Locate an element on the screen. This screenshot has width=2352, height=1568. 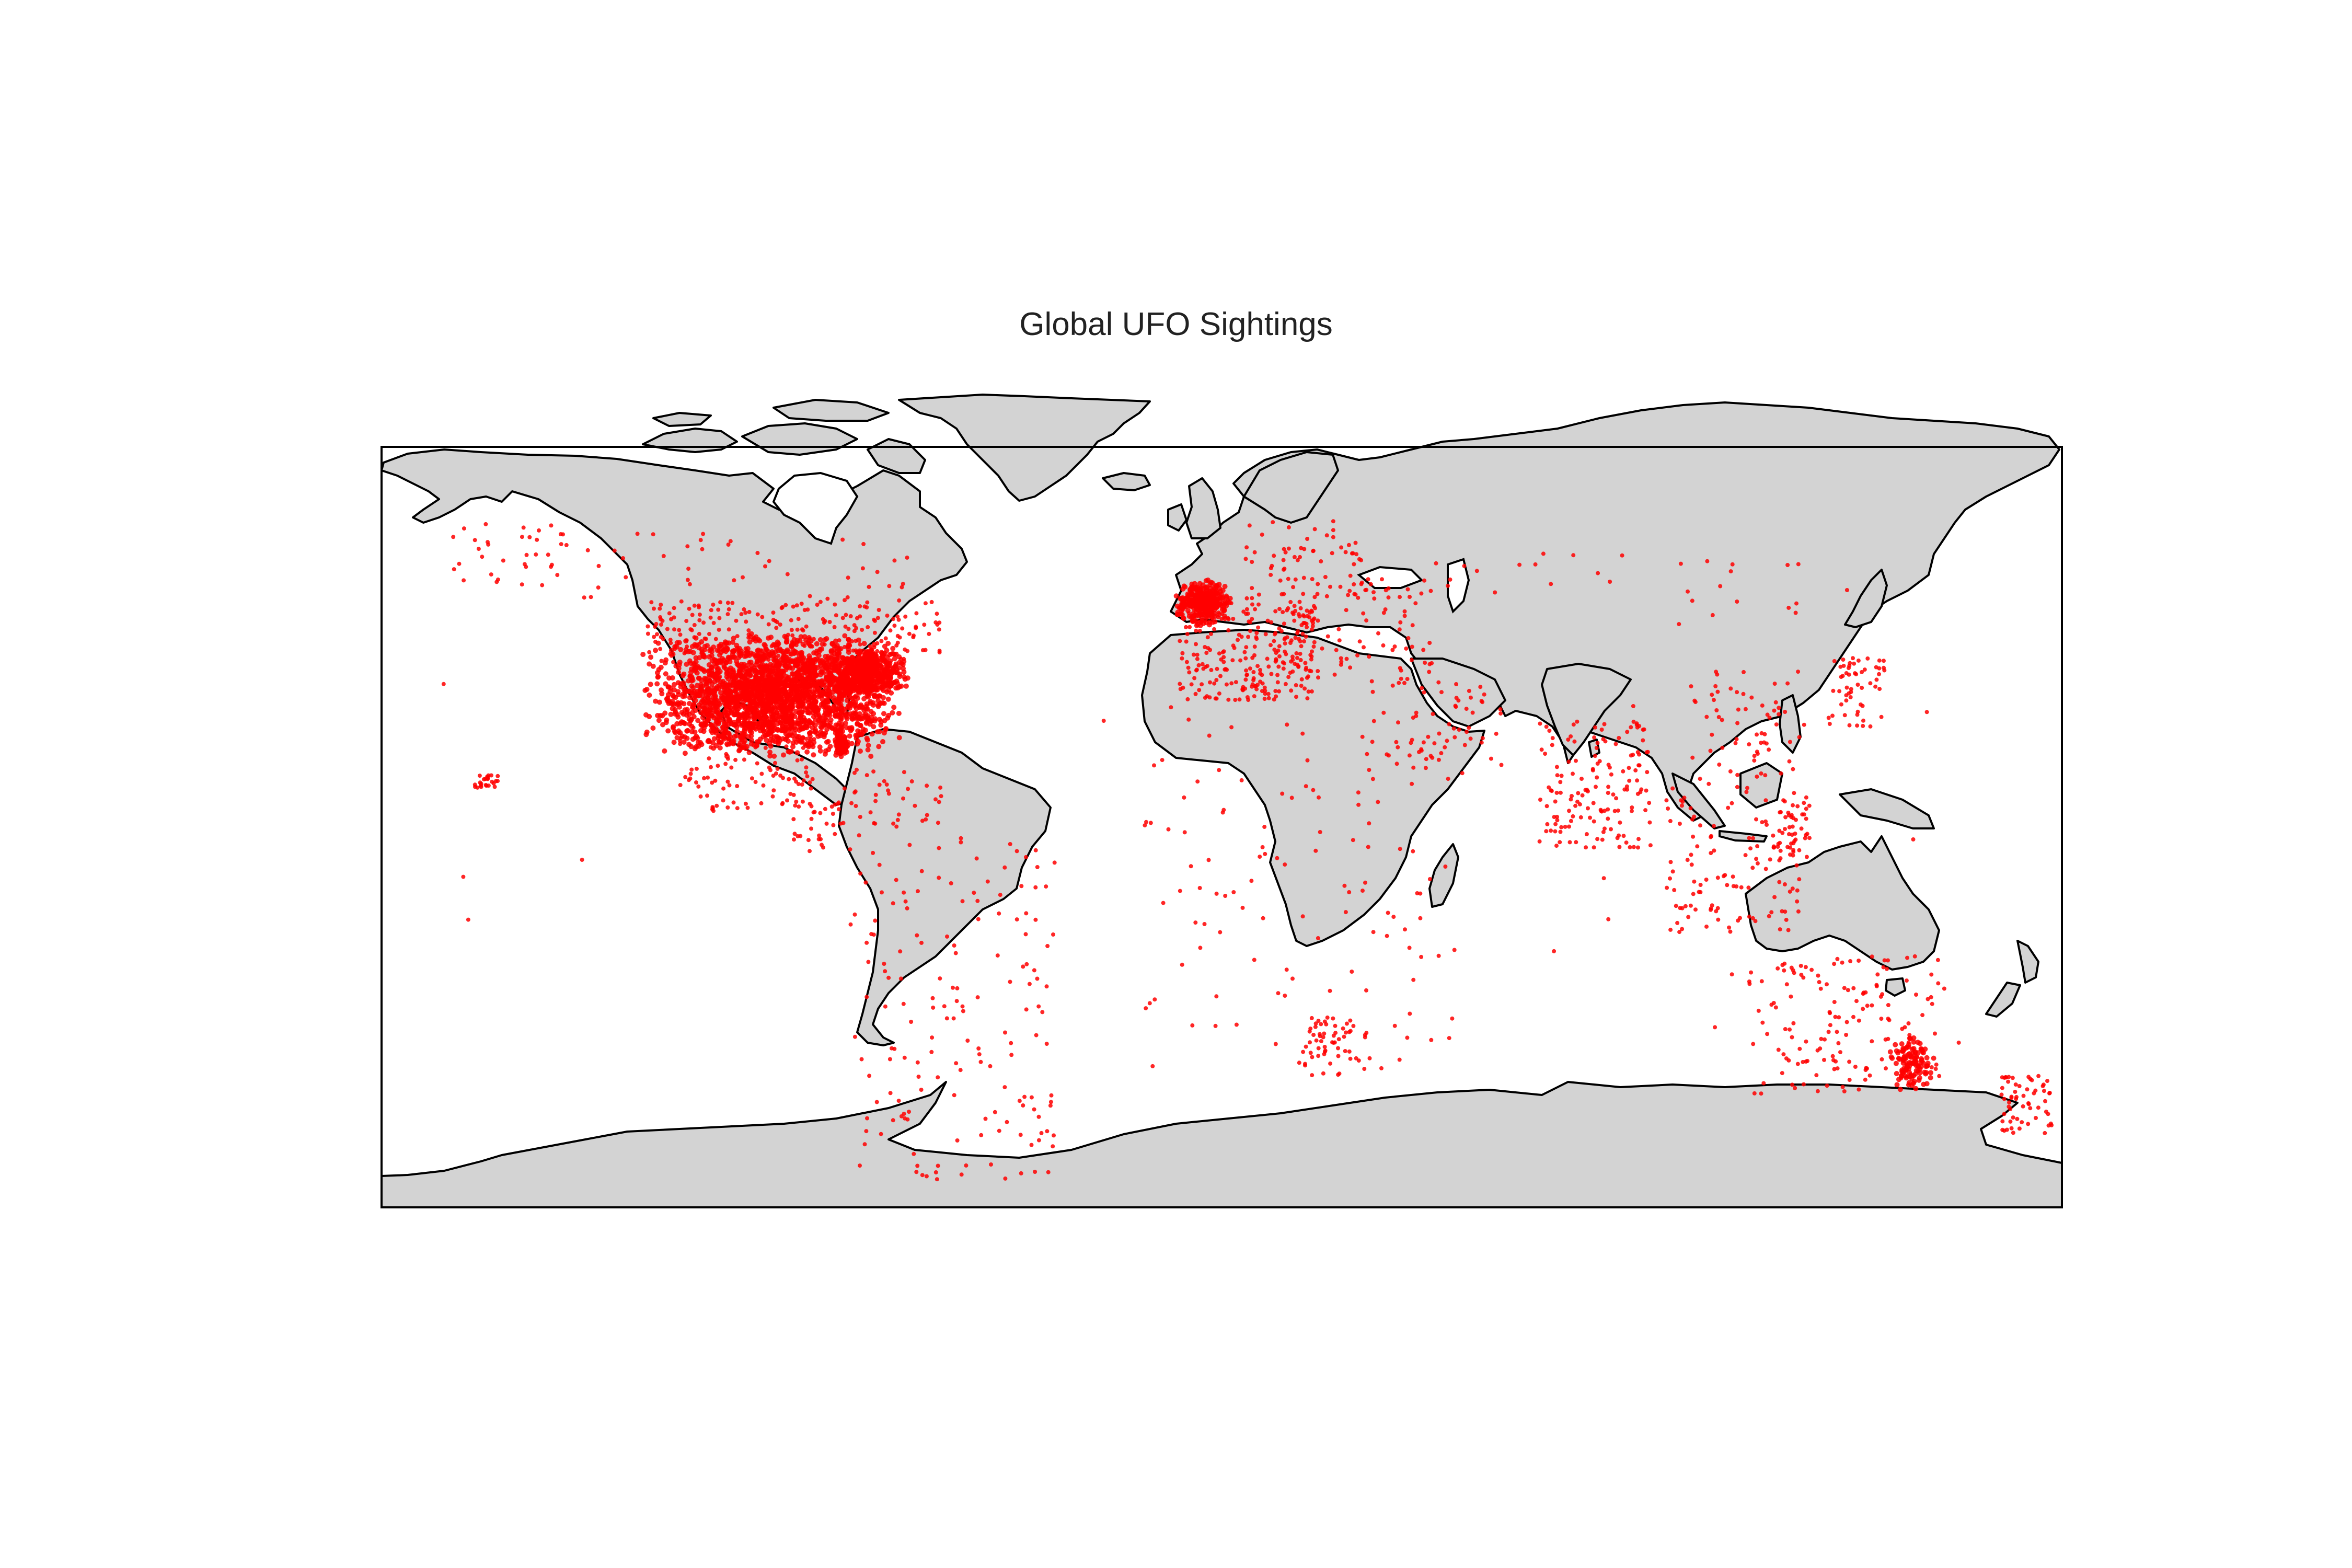
new-zealand-north is located at coordinates (2027, 962).